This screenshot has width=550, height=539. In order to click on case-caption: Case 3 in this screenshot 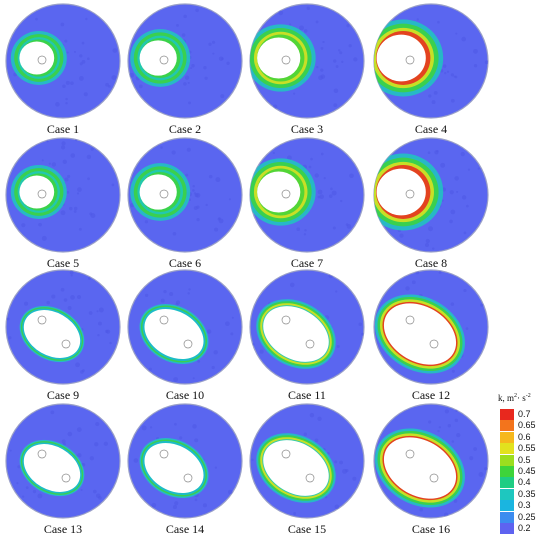, I will do `click(307, 129)`.